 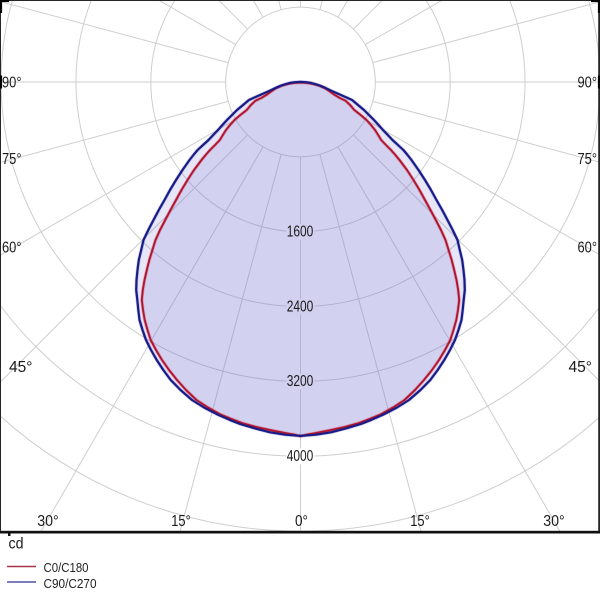 What do you see at coordinates (66, 567) in the screenshot?
I see `svg-text: C0/C180` at bounding box center [66, 567].